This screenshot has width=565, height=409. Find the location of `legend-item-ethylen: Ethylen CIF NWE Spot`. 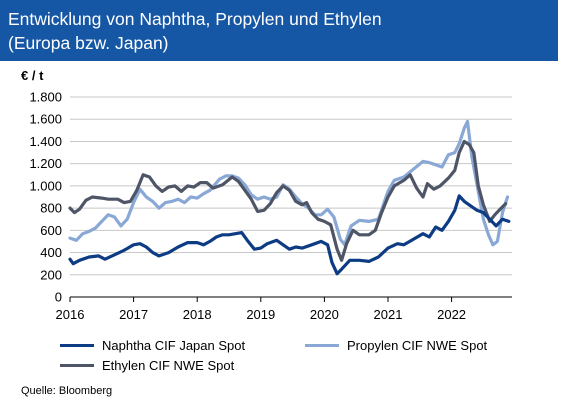

legend-item-ethylen: Ethylen CIF NWE Spot is located at coordinates (147, 365).